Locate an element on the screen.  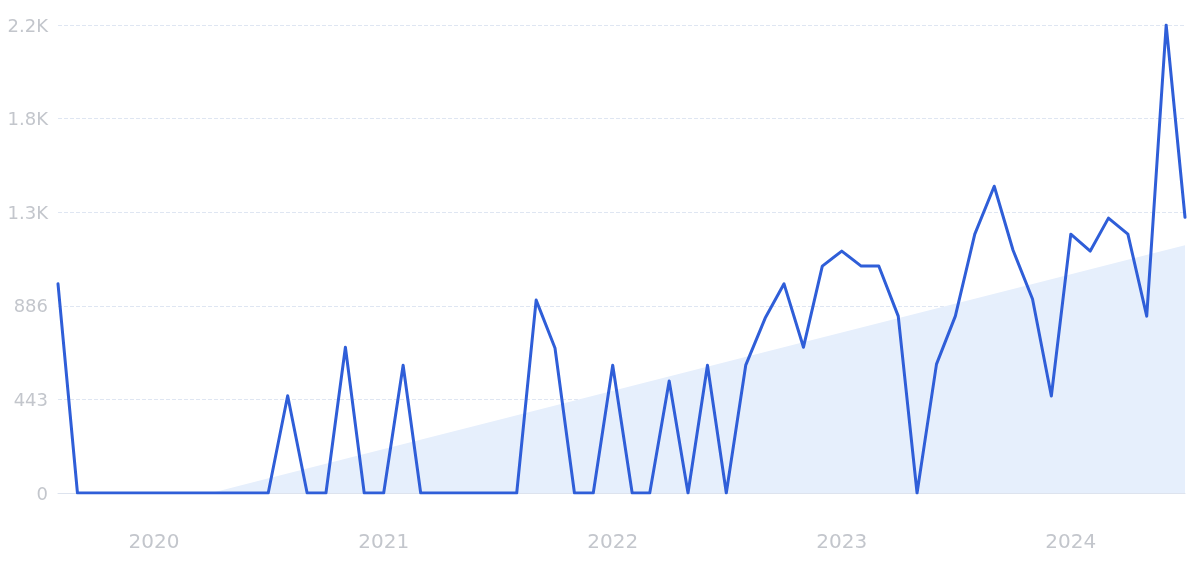
y-tick-label: 2.2K is located at coordinates (28, 25).